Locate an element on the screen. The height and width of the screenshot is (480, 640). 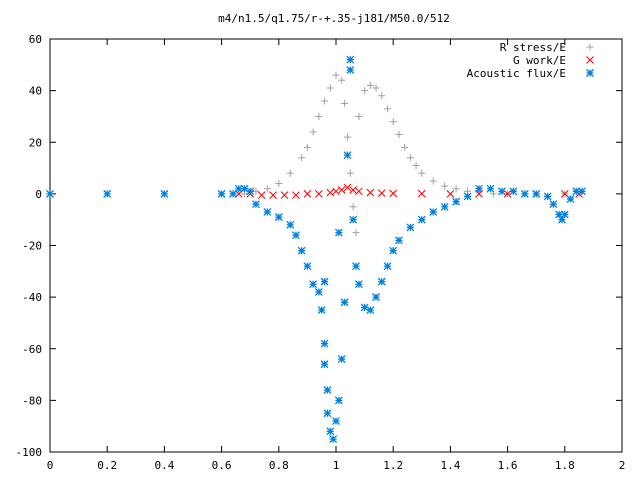
y-tick-label: 60 is located at coordinates (35, 39).